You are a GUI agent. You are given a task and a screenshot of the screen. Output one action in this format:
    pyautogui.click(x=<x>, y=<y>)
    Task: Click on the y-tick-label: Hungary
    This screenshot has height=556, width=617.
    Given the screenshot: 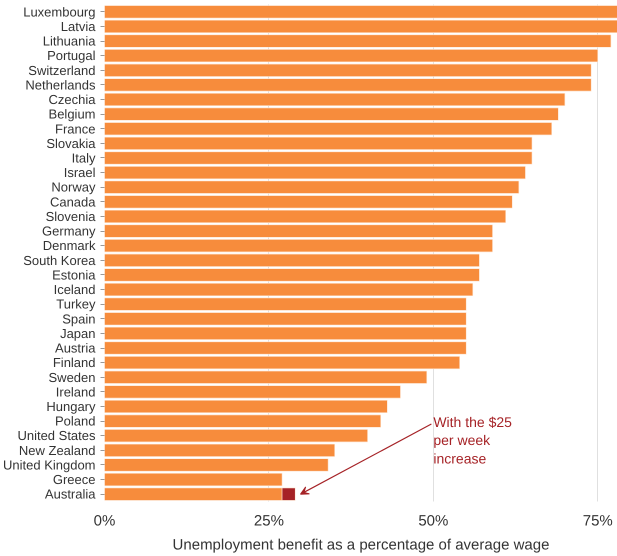 What is the action you would take?
    pyautogui.click(x=71, y=406)
    